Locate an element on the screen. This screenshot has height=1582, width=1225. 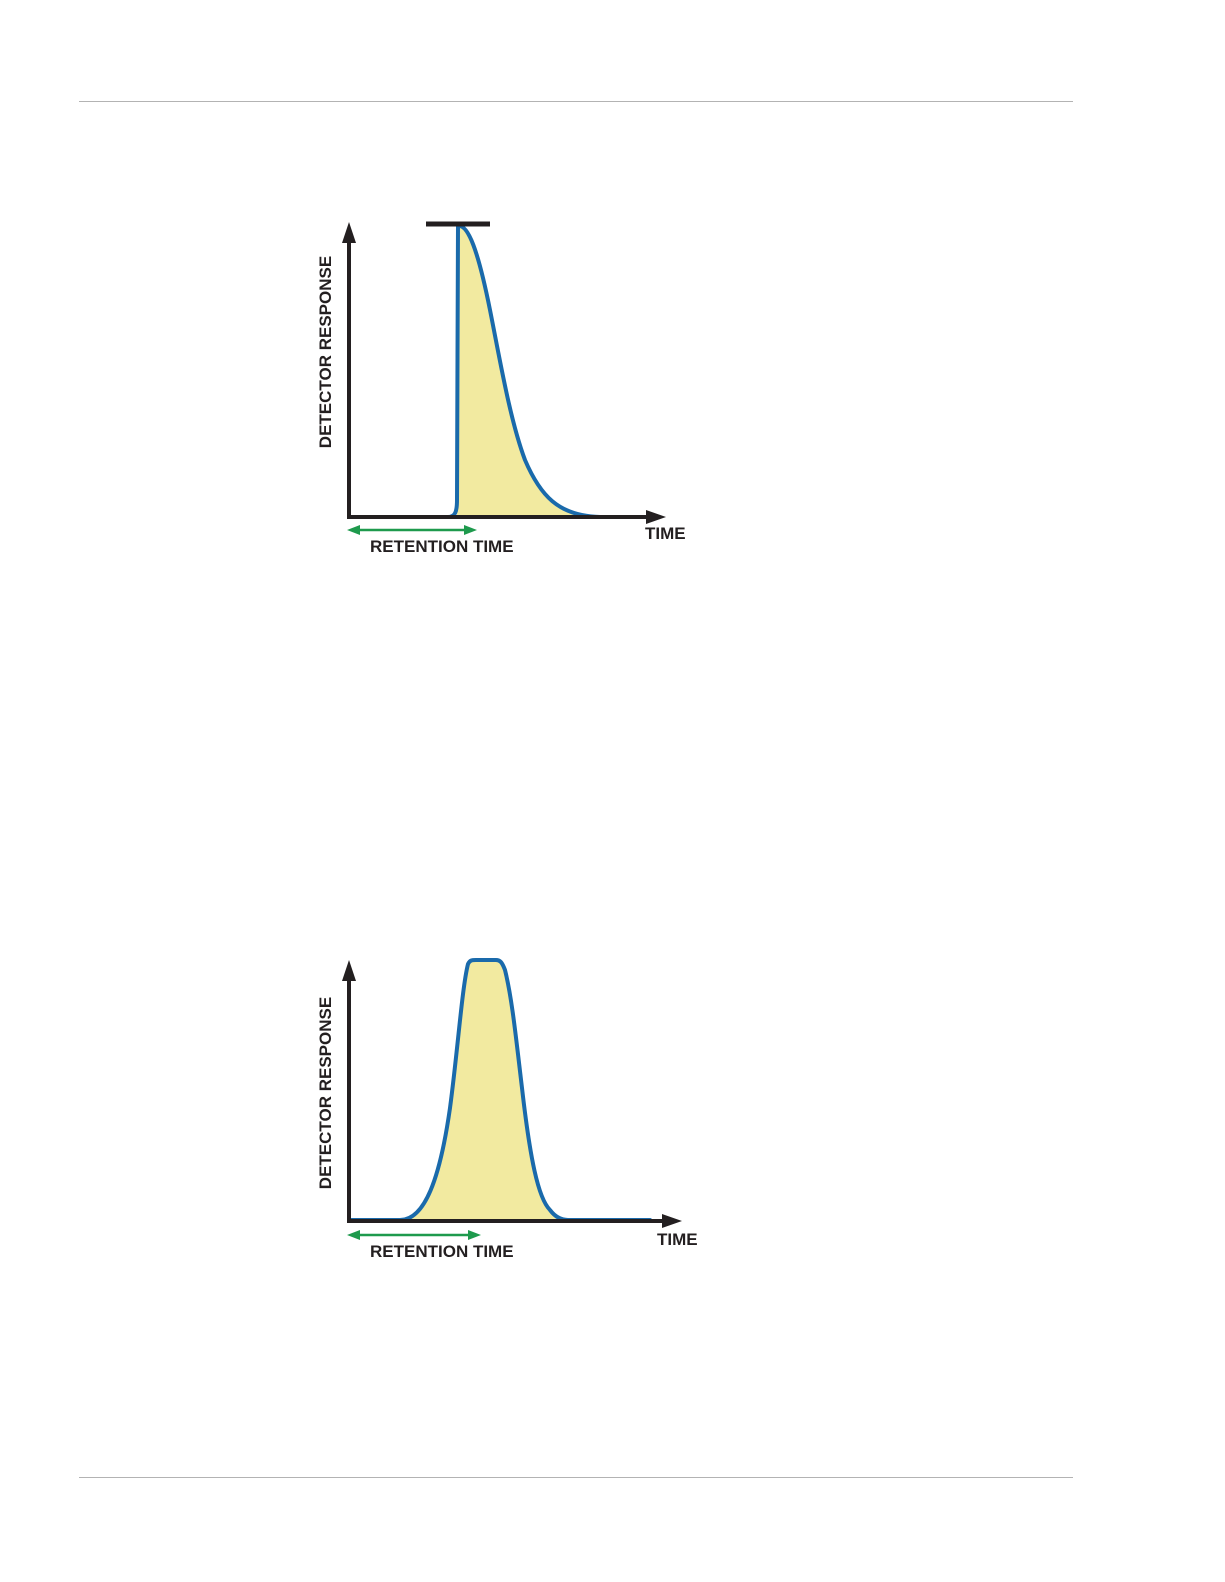
chromatogram-flat-top-svg: DETECTOR RESPONSE TIME RETENTION TIME is located at coordinates (507, 1109).